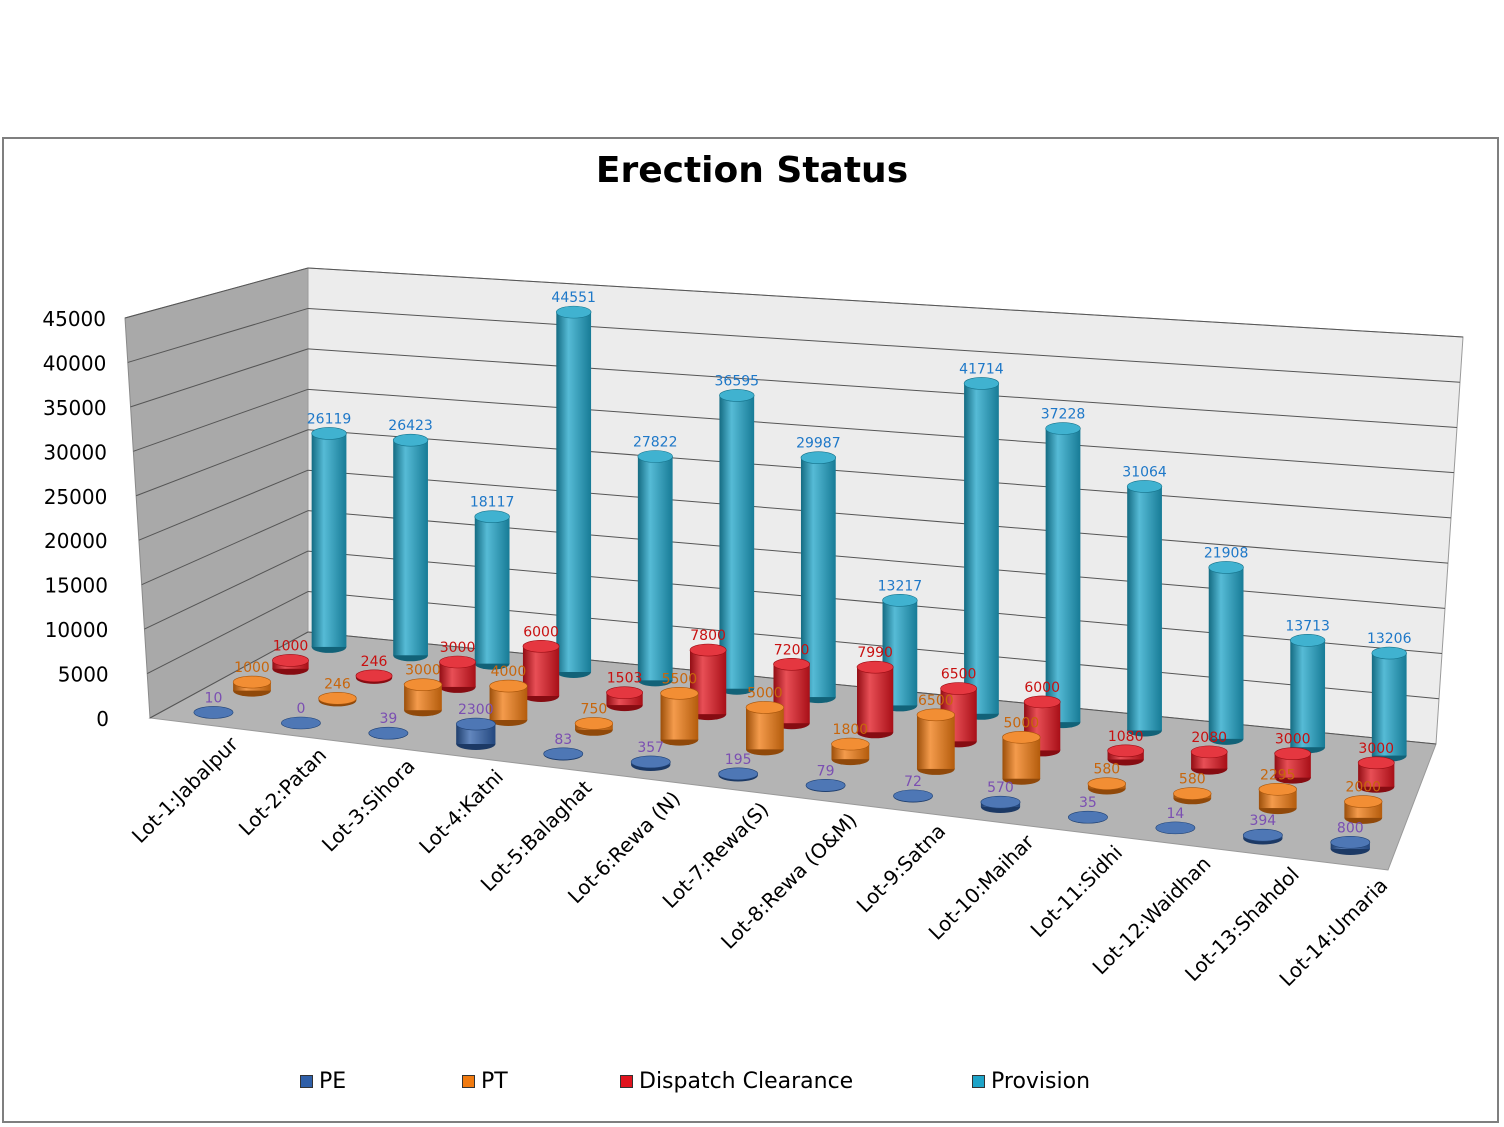 The width and height of the screenshot is (1504, 1127). I want to click on data-label: 13713, so click(1307, 626).